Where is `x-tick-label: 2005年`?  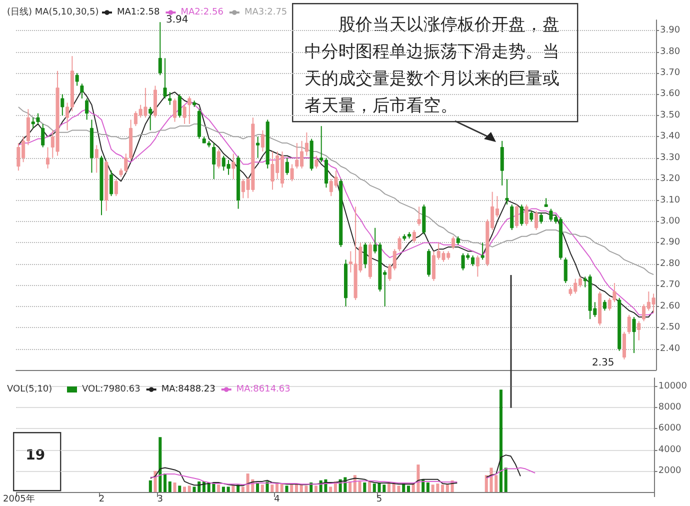 x-tick-label: 2005年 is located at coordinates (18, 499).